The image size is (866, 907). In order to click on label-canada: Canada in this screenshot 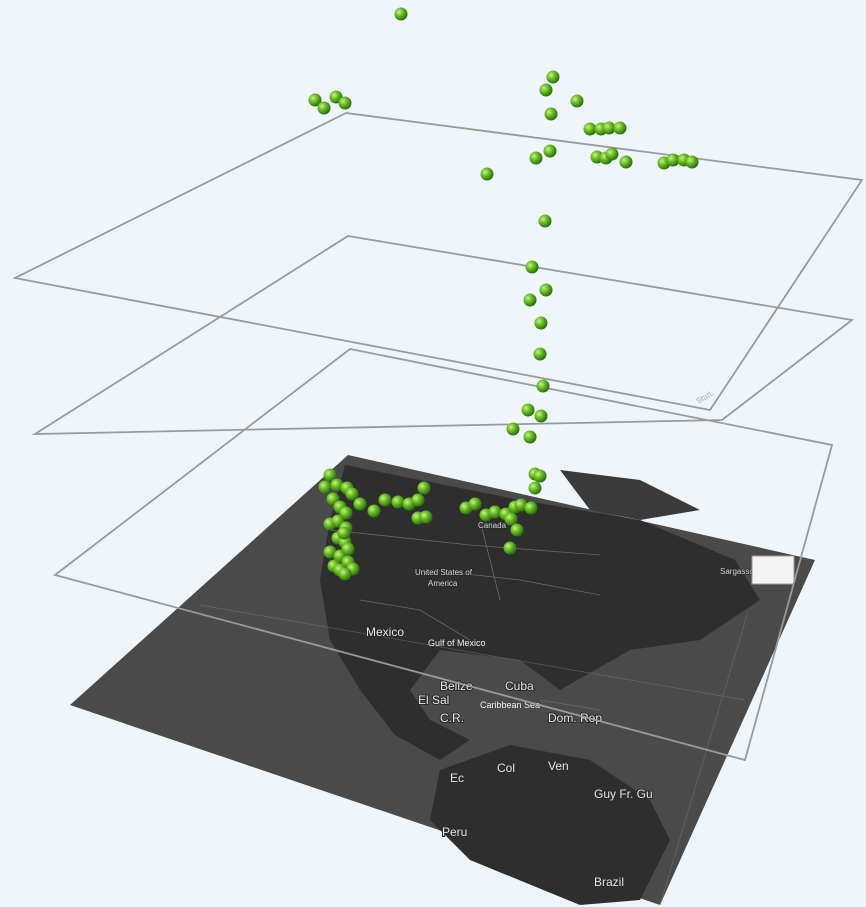, I will do `click(492, 525)`.